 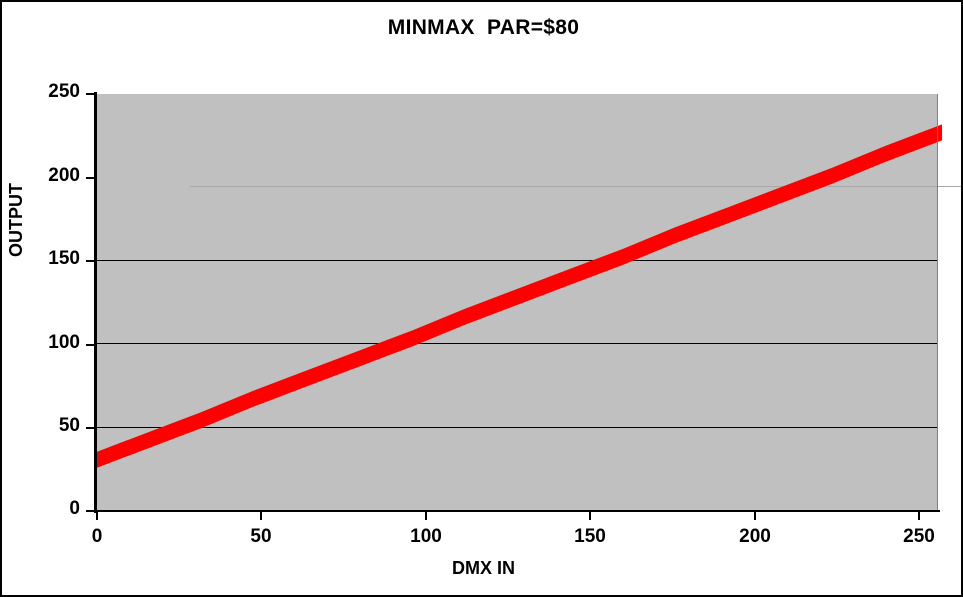 What do you see at coordinates (919, 536) in the screenshot?
I see `x-tick-label-250: 250` at bounding box center [919, 536].